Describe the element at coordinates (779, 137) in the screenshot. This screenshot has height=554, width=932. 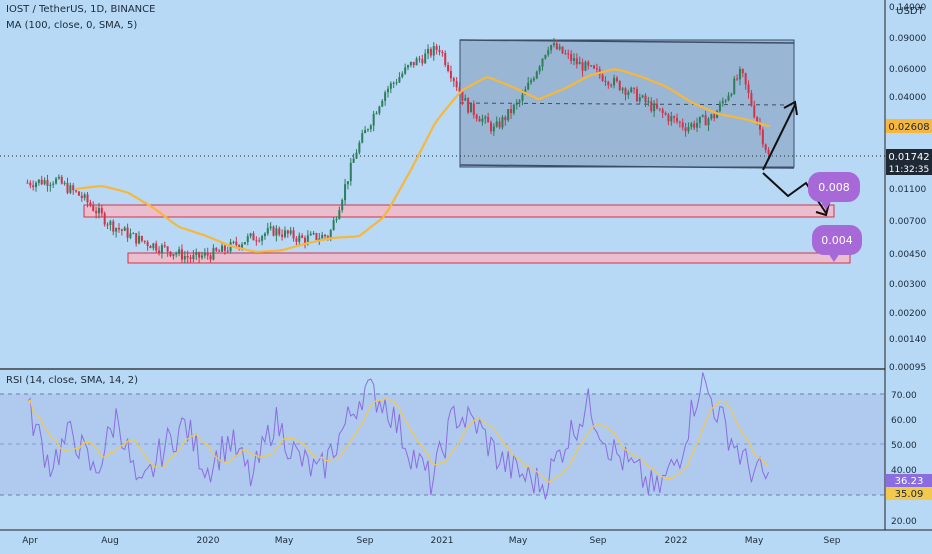
I see `projection-up-arrow` at that location.